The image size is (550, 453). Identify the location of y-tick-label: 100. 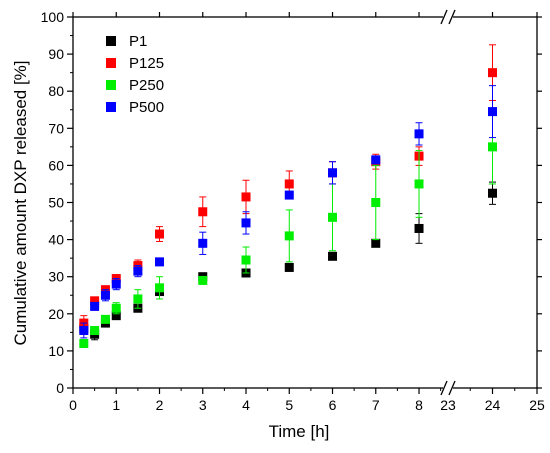
(53, 17).